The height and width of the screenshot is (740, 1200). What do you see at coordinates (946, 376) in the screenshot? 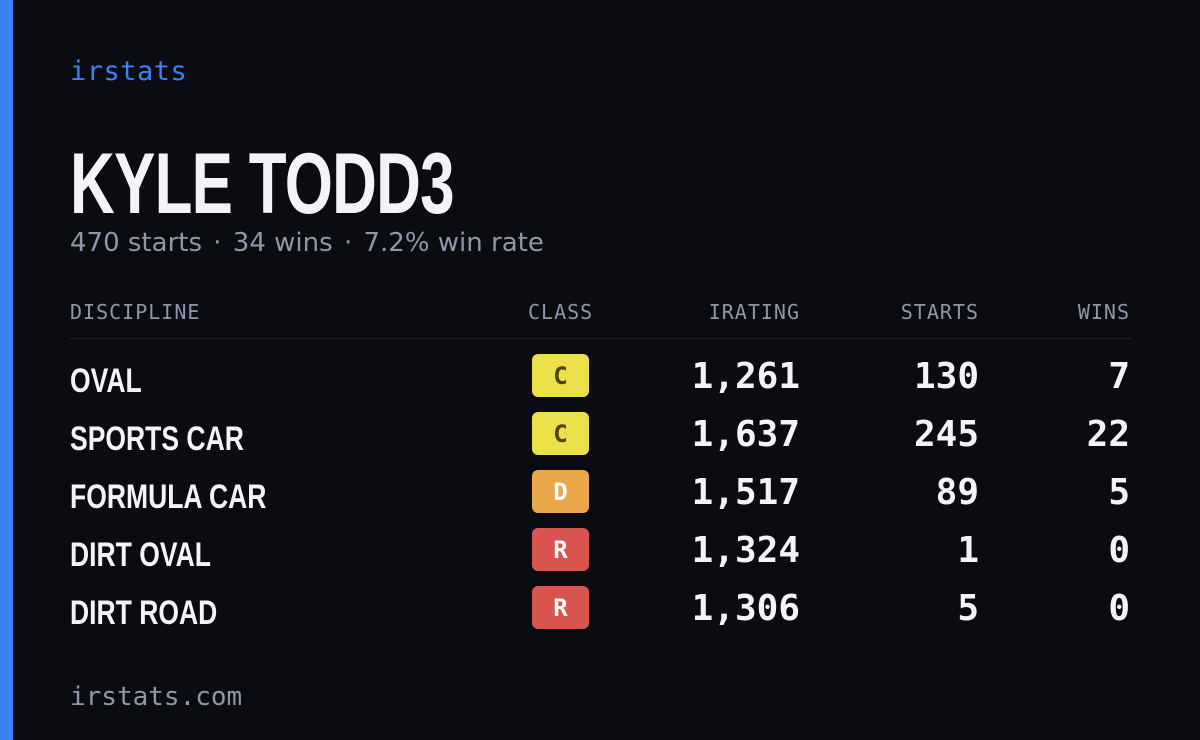
I see `starts-value: 130` at bounding box center [946, 376].